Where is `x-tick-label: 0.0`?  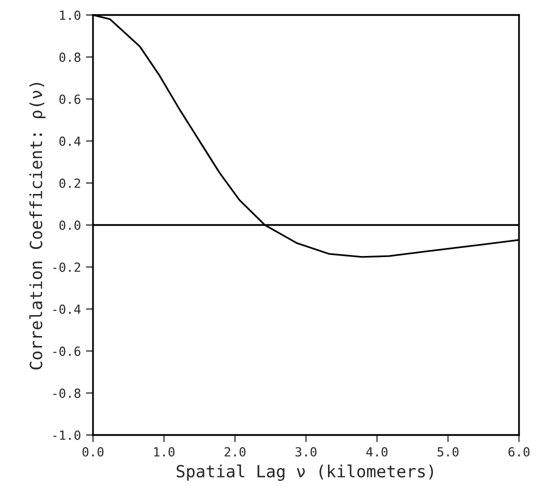 x-tick-label: 0.0 is located at coordinates (93, 452).